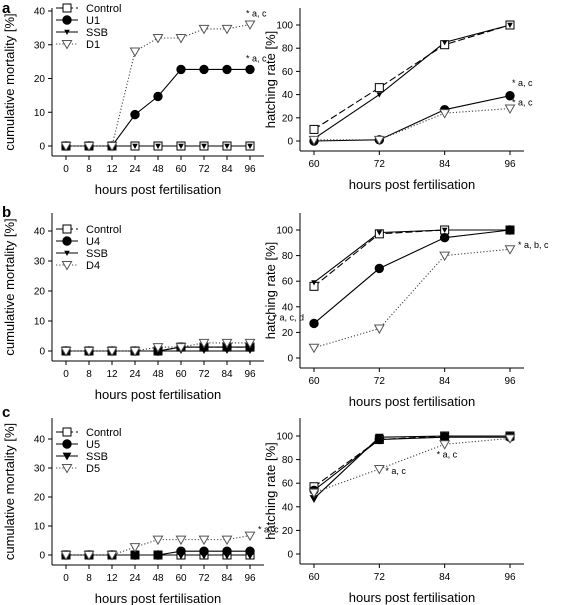  Describe the element at coordinates (411, 463) in the screenshot. I see `series-line-u5` at that location.